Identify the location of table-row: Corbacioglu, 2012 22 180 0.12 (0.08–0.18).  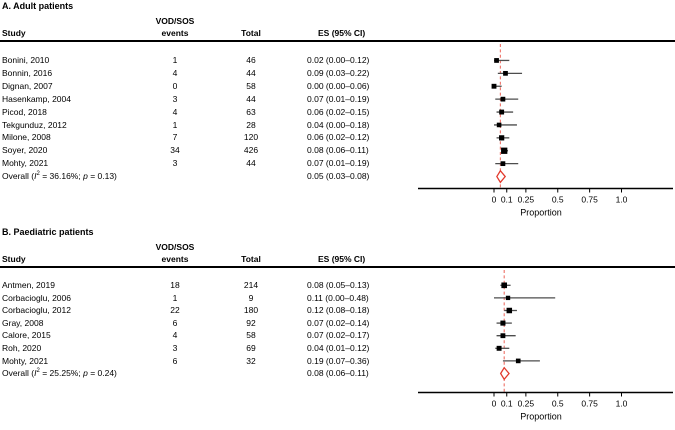
(337, 310).